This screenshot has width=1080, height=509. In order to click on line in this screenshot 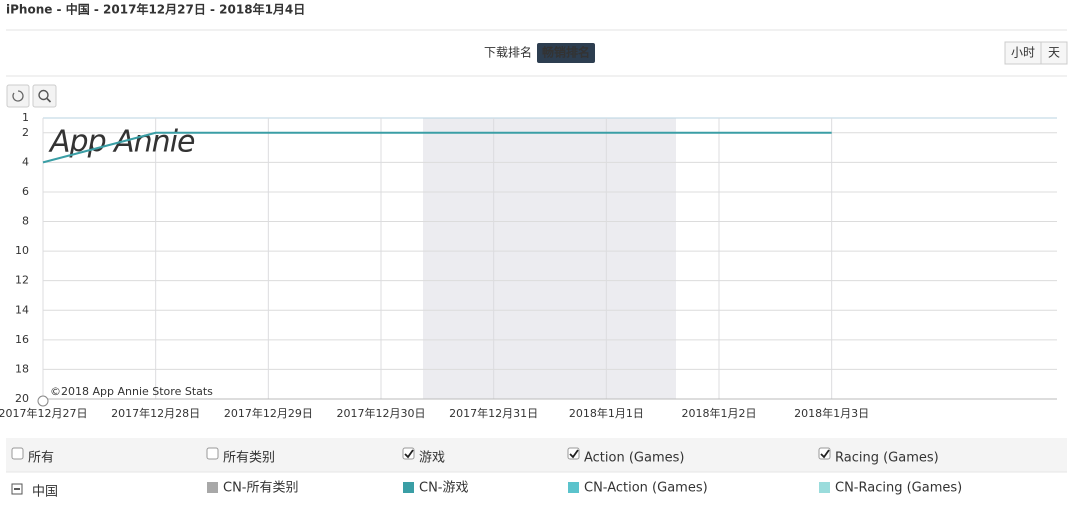, I will do `click(437, 147)`.